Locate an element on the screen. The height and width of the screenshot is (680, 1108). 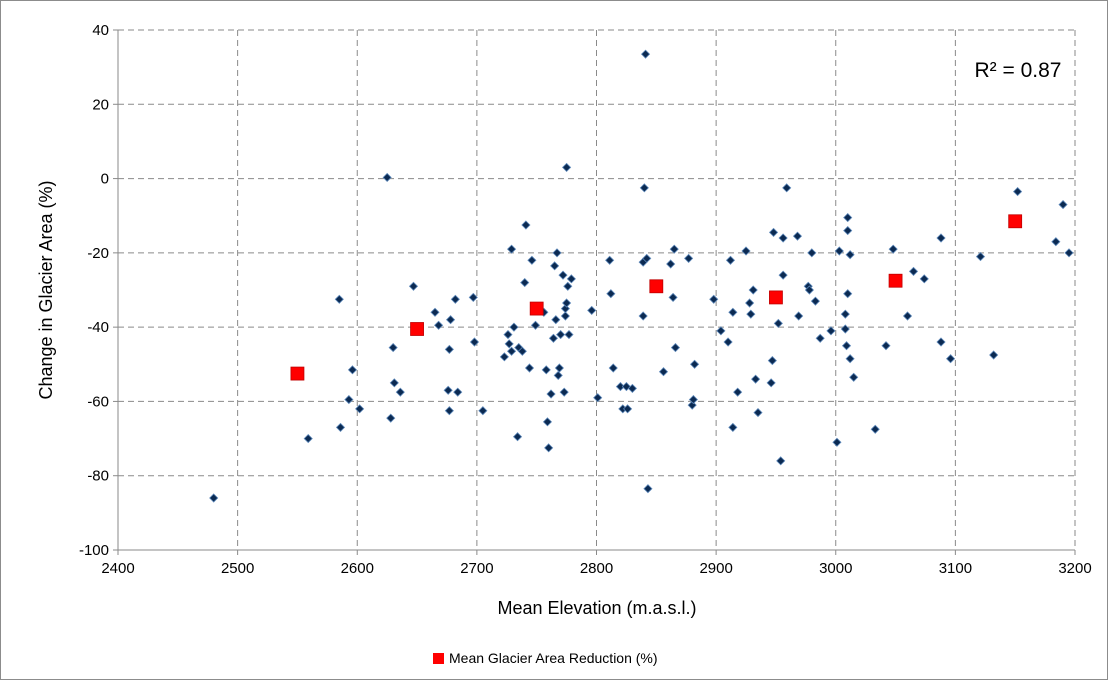
x-tick-label: 2400 is located at coordinates (117, 568).